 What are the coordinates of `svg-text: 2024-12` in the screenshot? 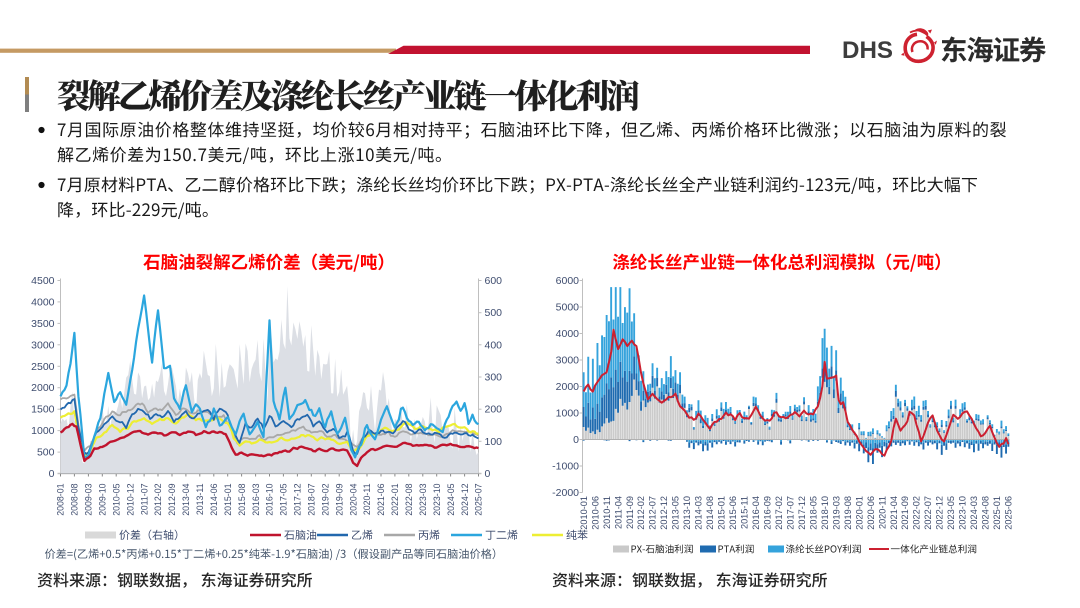 It's located at (465, 499).